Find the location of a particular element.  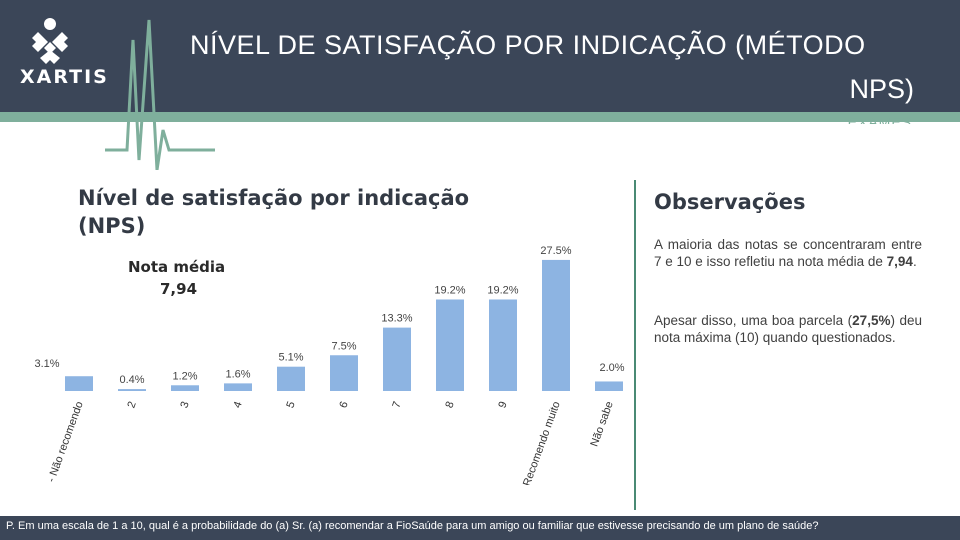

page-title-line2: NPS) is located at coordinates (881, 89).